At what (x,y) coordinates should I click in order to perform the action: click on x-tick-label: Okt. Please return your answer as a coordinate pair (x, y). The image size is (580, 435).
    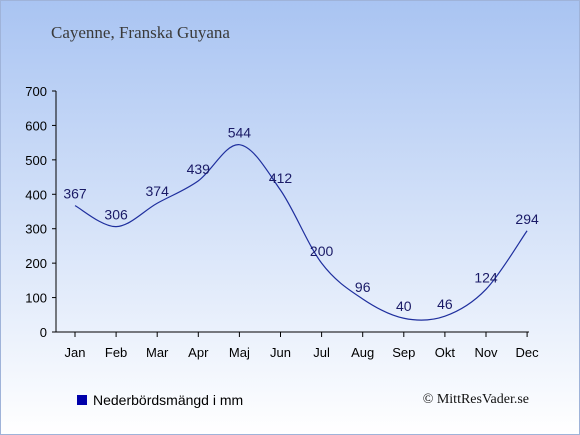
    Looking at the image, I should click on (445, 352).